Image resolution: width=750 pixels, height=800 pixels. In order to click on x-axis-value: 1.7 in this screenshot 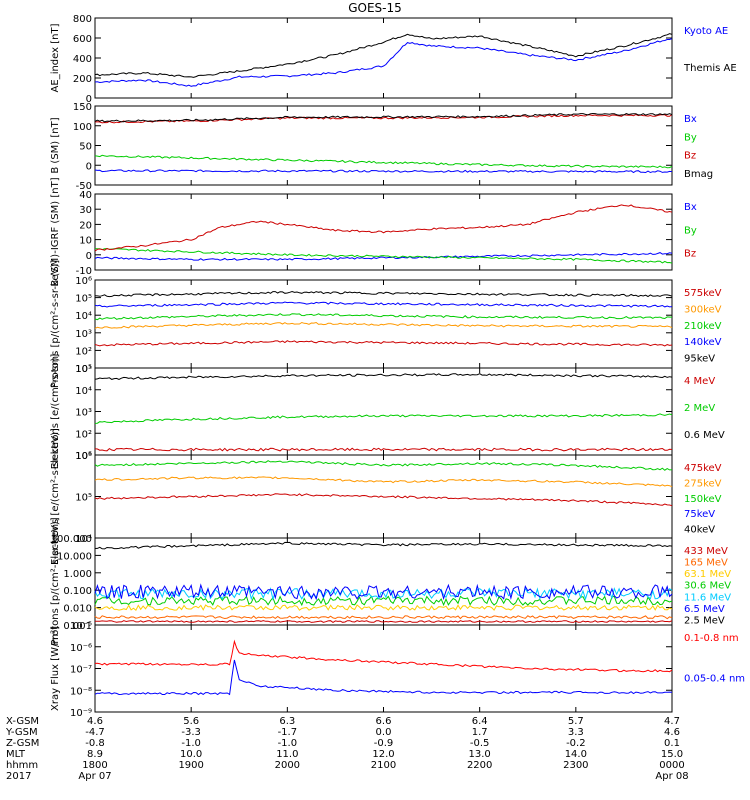, I will do `click(480, 732)`.